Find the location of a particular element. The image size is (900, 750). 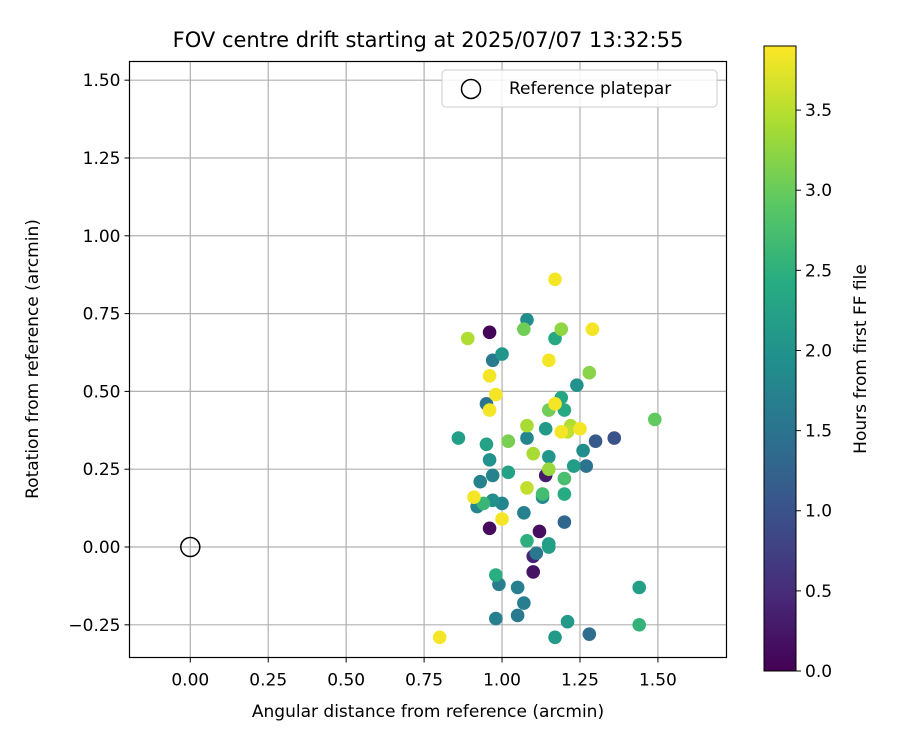

y-axis-ticks: −0.25 0.00 0.25 0.50 0.75 1.00 1.25 1.50 is located at coordinates (99, 353).